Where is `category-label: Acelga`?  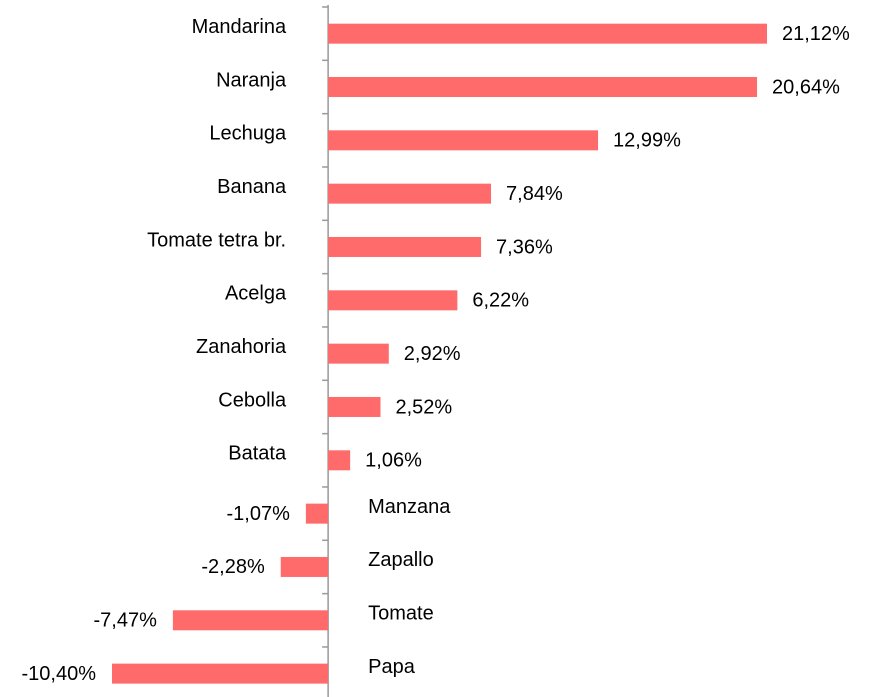
category-label: Acelga is located at coordinates (256, 294).